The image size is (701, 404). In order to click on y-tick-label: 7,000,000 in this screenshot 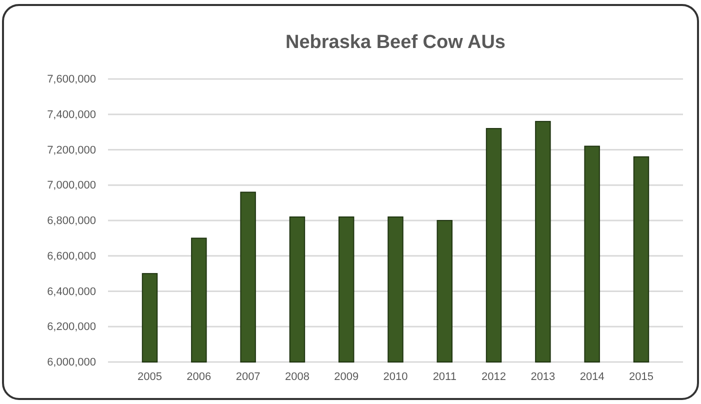, I will do `click(71, 186)`.